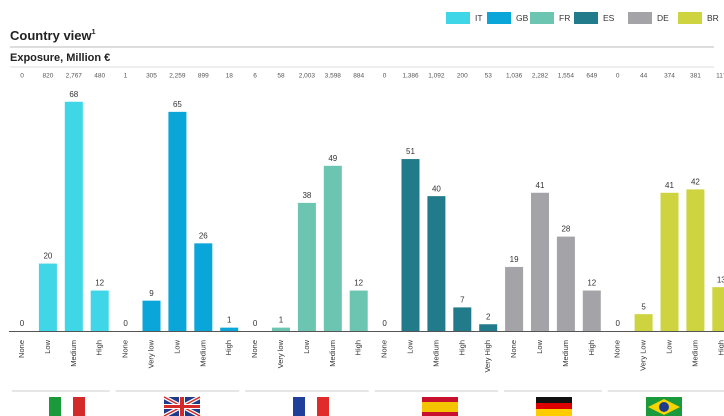  Describe the element at coordinates (365, 405) in the screenshot. I see `flags` at that location.